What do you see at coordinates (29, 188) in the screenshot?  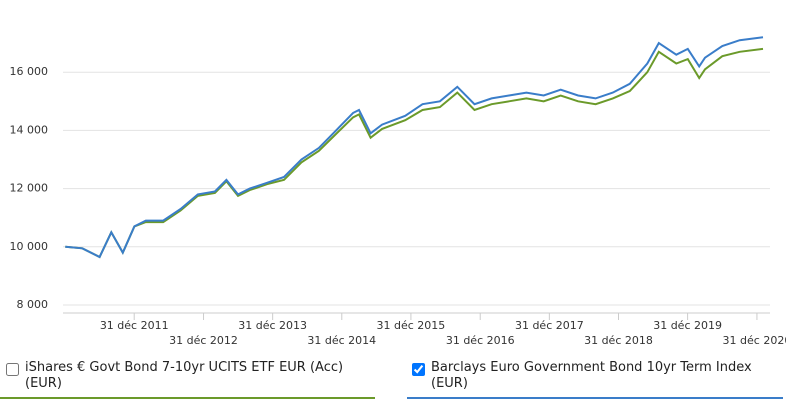 I see `y-tick-label: 12 000` at bounding box center [29, 188].